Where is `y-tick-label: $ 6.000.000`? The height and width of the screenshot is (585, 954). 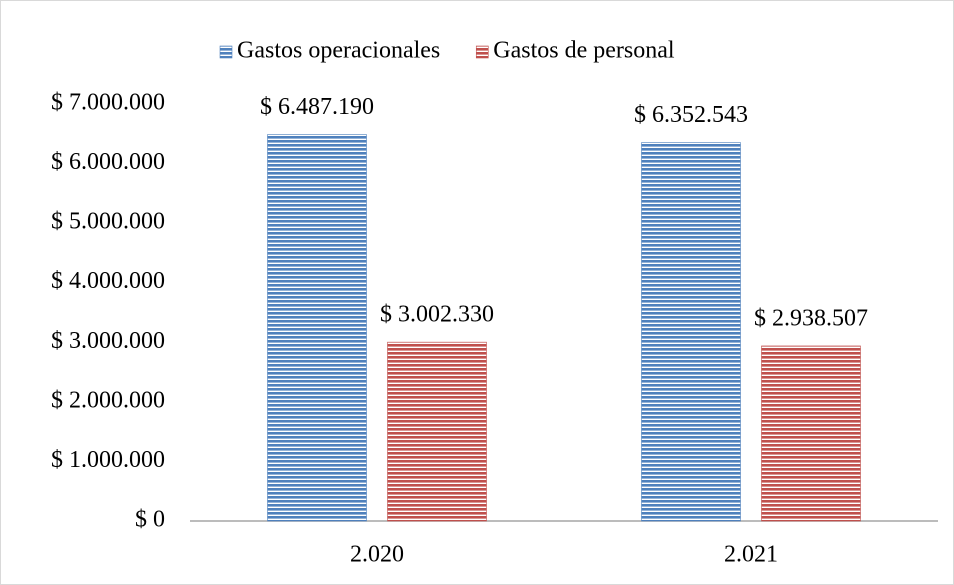 y-tick-label: $ 6.000.000 is located at coordinates (108, 162).